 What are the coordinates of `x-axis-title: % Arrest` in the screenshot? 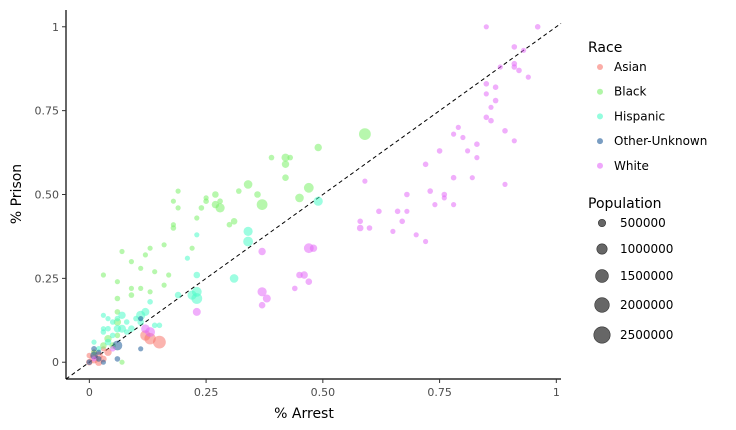 It's located at (304, 414).